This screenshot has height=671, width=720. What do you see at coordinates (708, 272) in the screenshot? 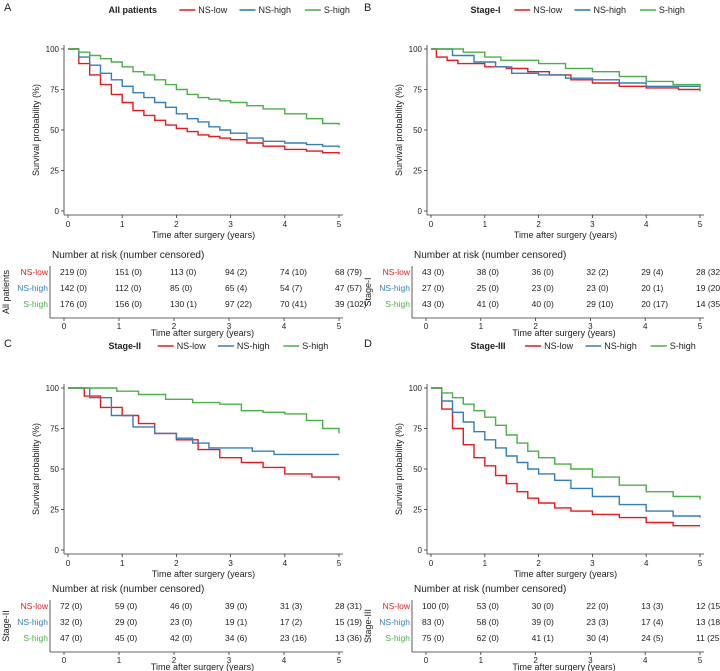
I see `risk-cell: 28 (32)` at bounding box center [708, 272].